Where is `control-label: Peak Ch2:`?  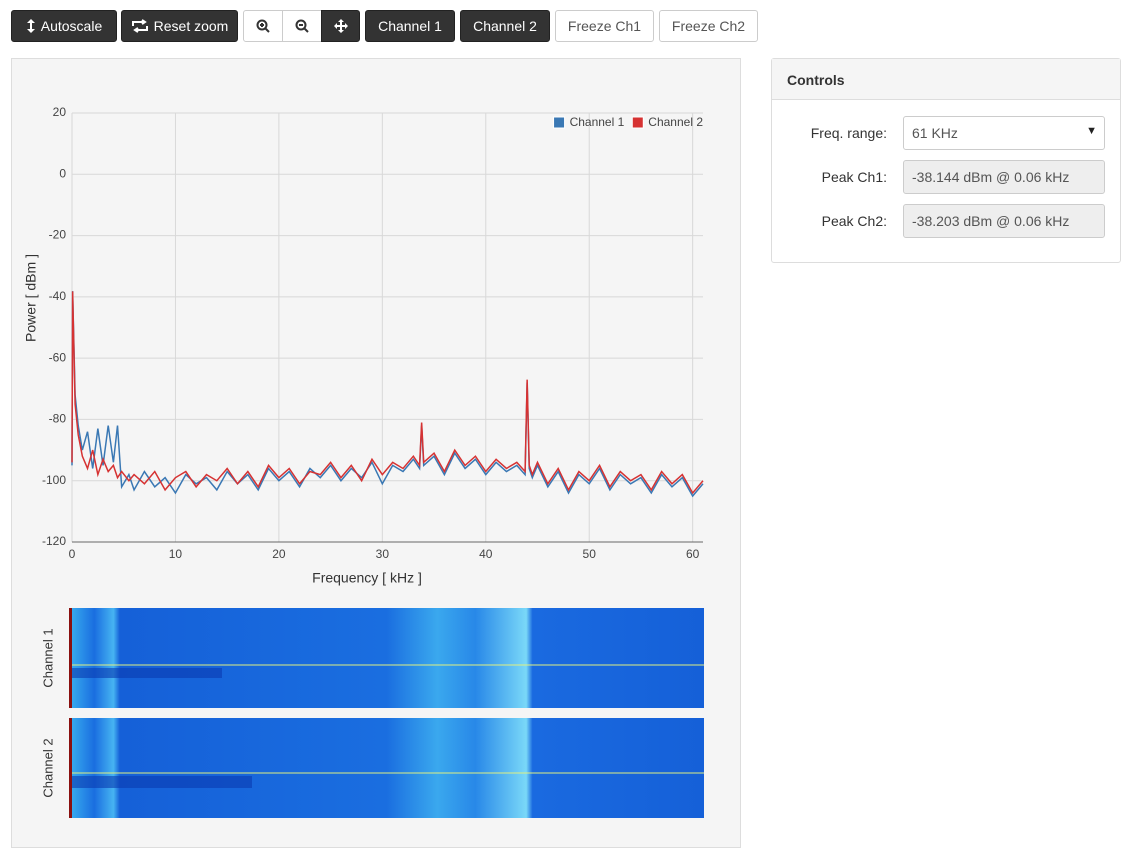
control-label: Peak Ch2: is located at coordinates (854, 221).